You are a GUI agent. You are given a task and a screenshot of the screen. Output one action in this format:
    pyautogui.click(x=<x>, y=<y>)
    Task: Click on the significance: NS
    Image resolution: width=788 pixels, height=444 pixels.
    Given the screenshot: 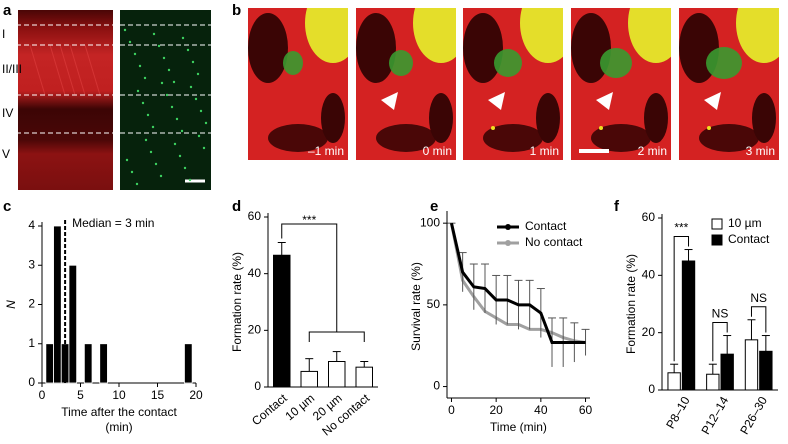 What is the action you would take?
    pyautogui.click(x=720, y=314)
    